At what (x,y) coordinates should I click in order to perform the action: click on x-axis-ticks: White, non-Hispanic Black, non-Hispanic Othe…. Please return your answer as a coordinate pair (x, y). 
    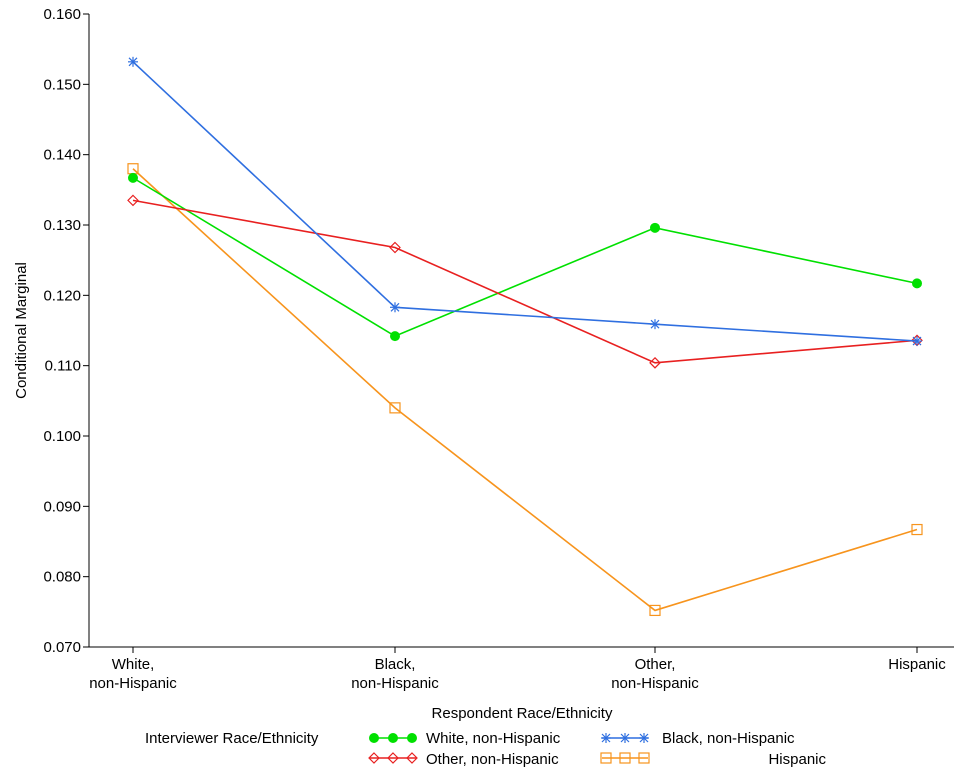
    Looking at the image, I should click on (517, 669).